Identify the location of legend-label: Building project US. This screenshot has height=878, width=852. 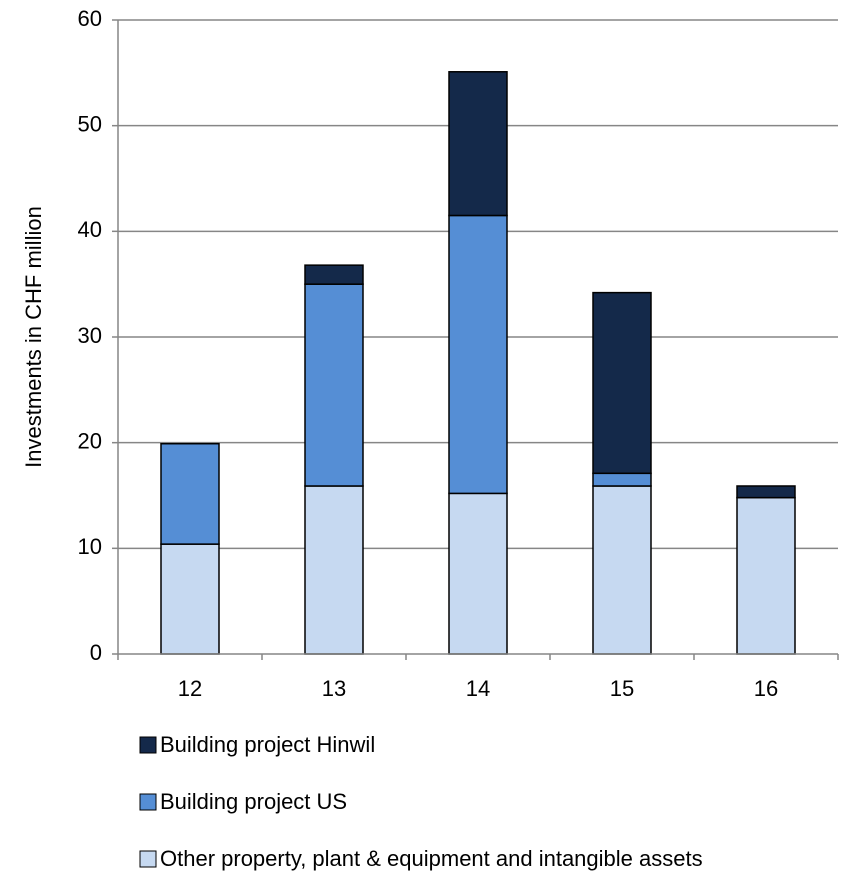
(253, 801).